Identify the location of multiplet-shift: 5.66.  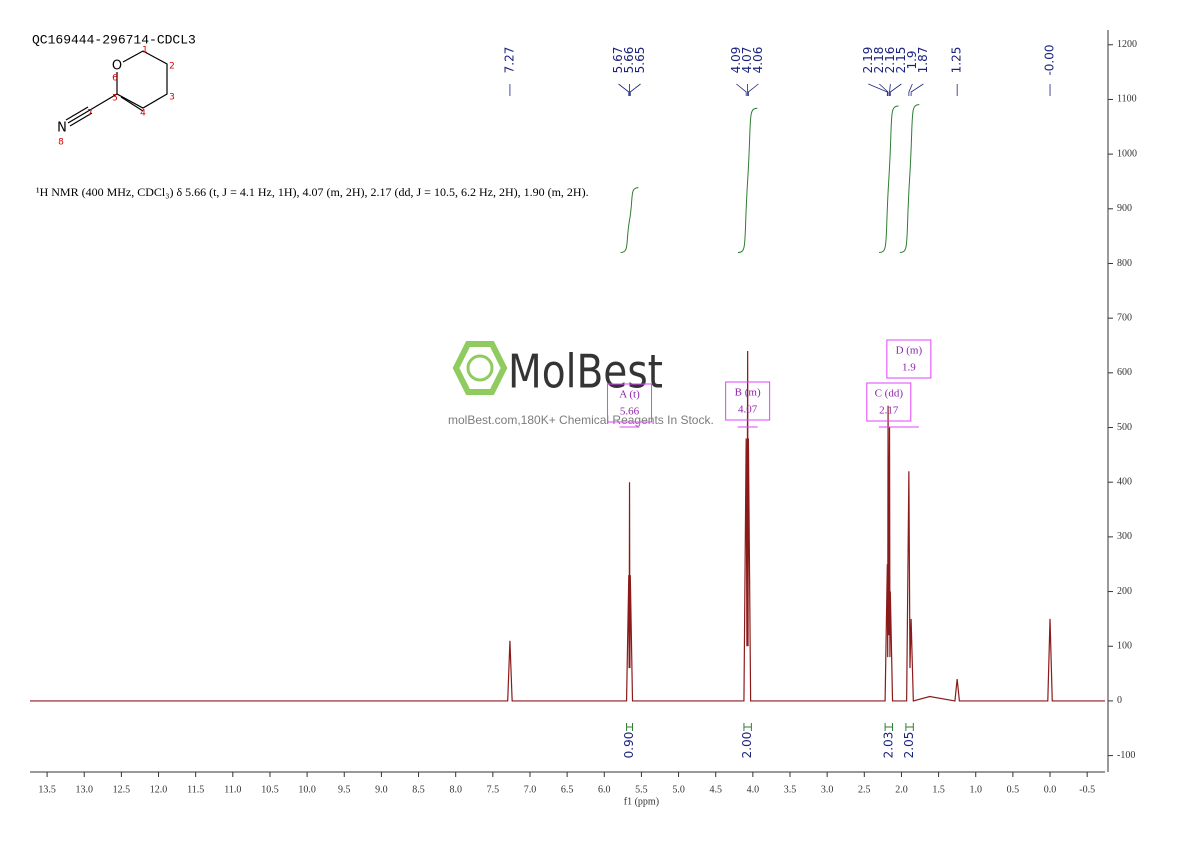
(630, 412).